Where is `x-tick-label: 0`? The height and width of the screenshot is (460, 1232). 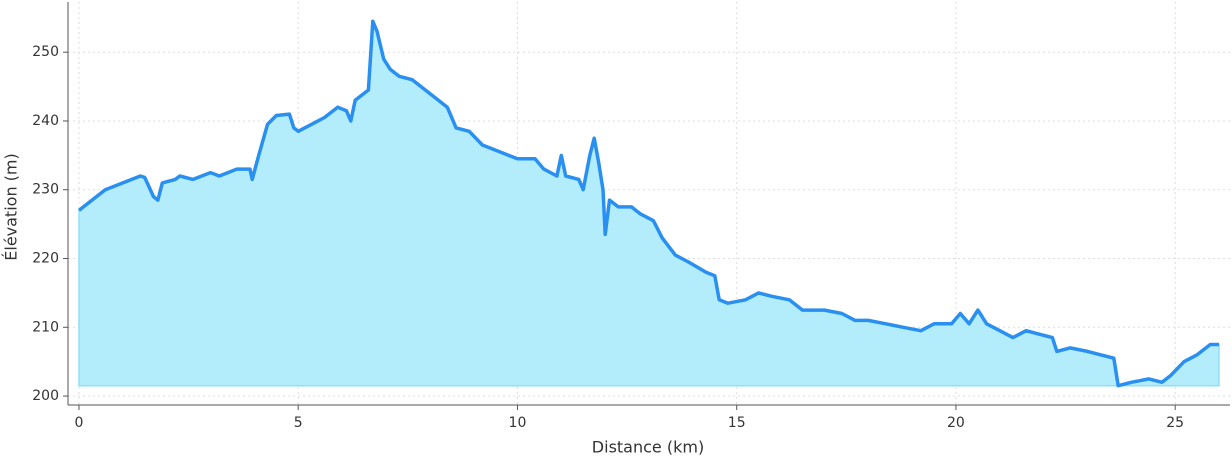
x-tick-label: 0 is located at coordinates (79, 423).